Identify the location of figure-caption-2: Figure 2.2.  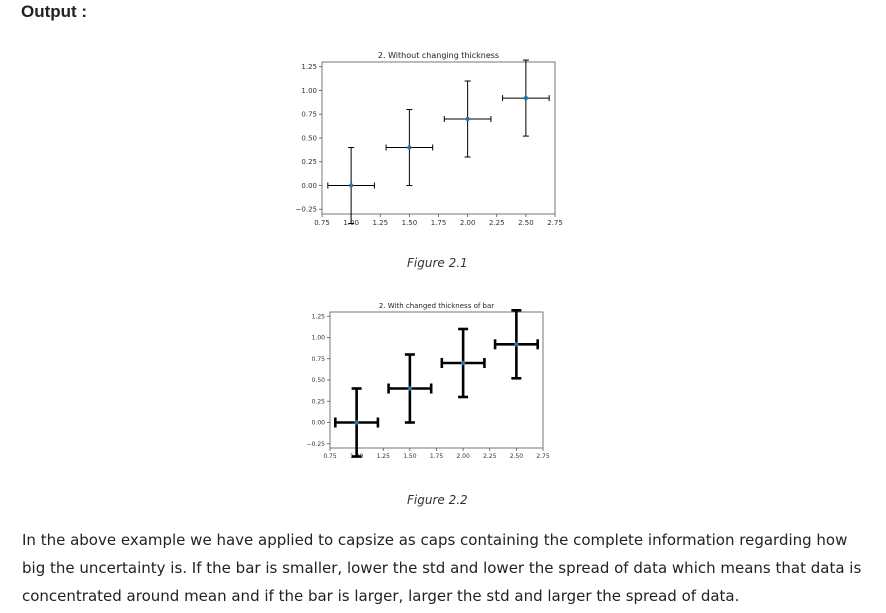
(437, 500).